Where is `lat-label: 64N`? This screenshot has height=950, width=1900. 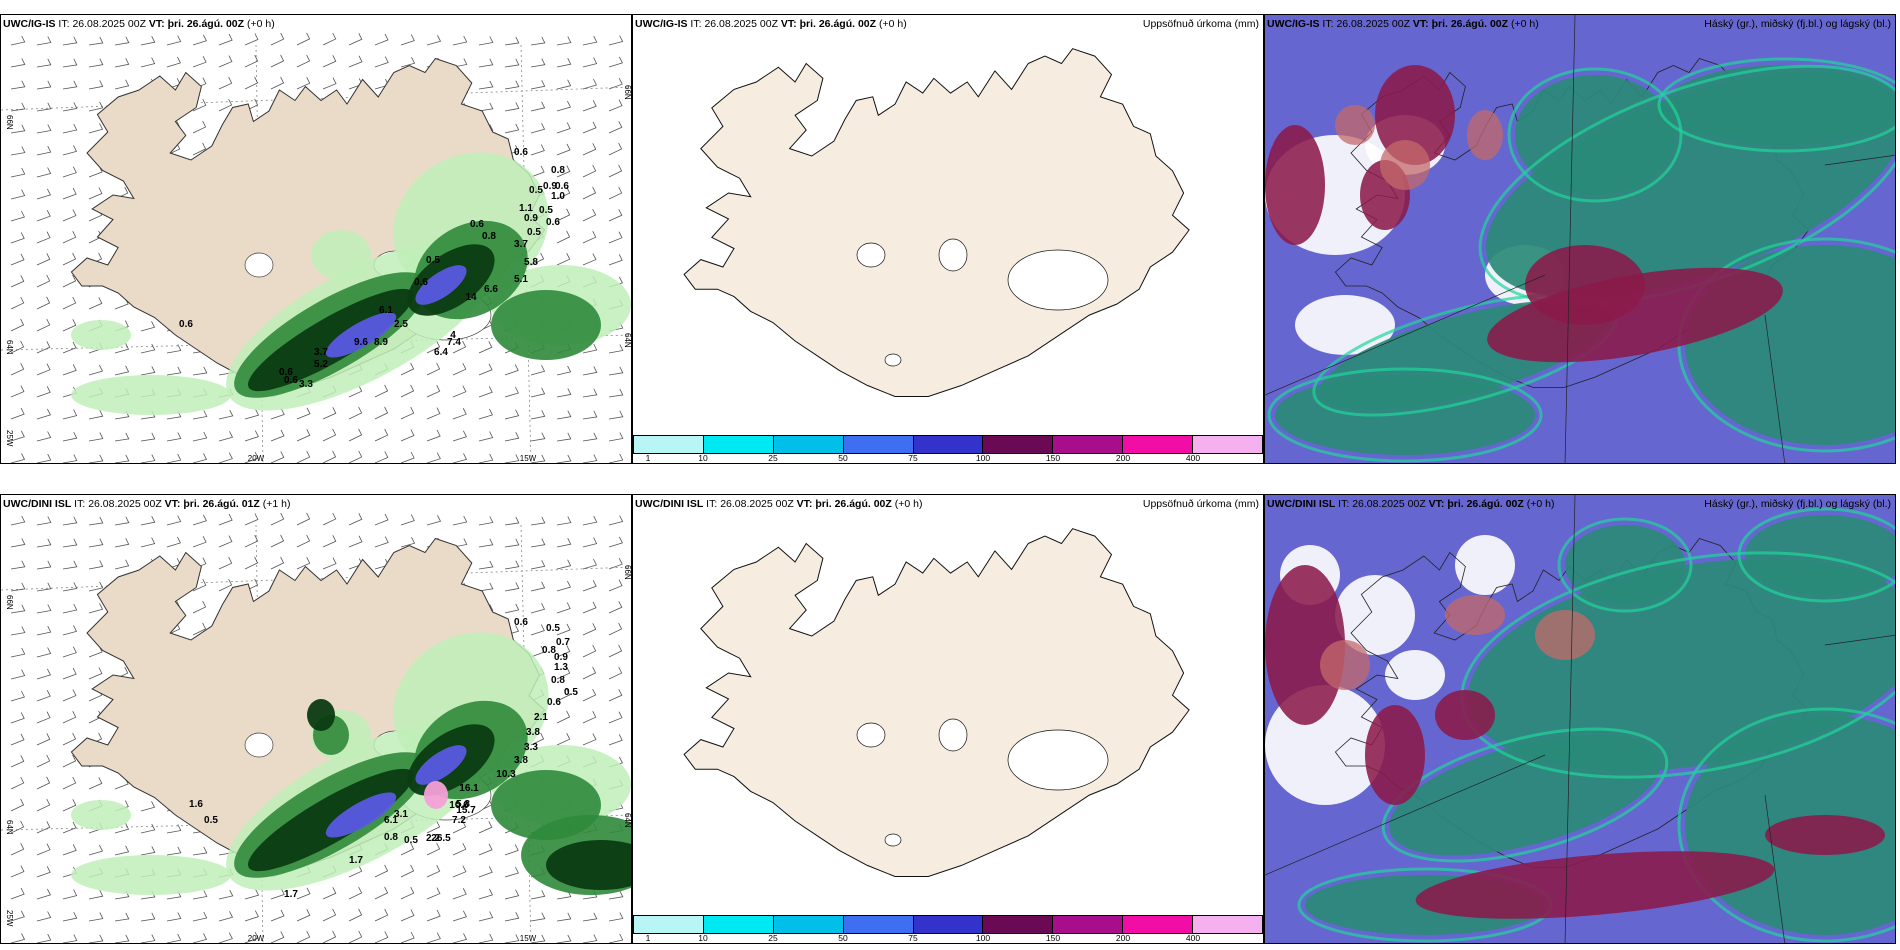
lat-label: 64N is located at coordinates (9, 827).